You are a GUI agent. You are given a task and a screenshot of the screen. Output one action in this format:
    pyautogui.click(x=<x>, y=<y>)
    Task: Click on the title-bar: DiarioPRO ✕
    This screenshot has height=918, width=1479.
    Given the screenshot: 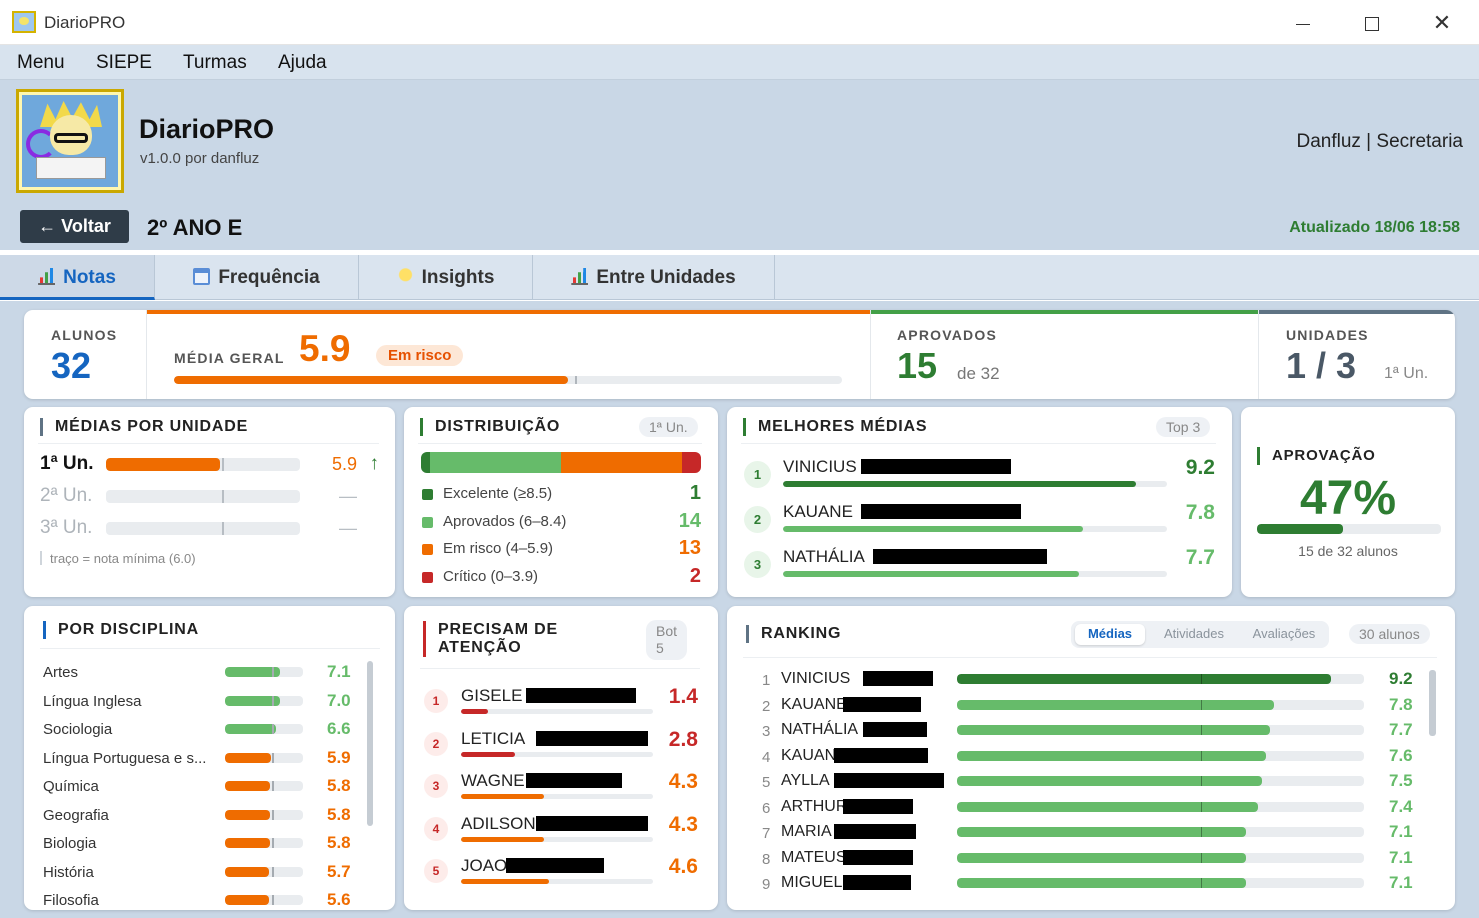 What is the action you would take?
    pyautogui.click(x=739, y=22)
    